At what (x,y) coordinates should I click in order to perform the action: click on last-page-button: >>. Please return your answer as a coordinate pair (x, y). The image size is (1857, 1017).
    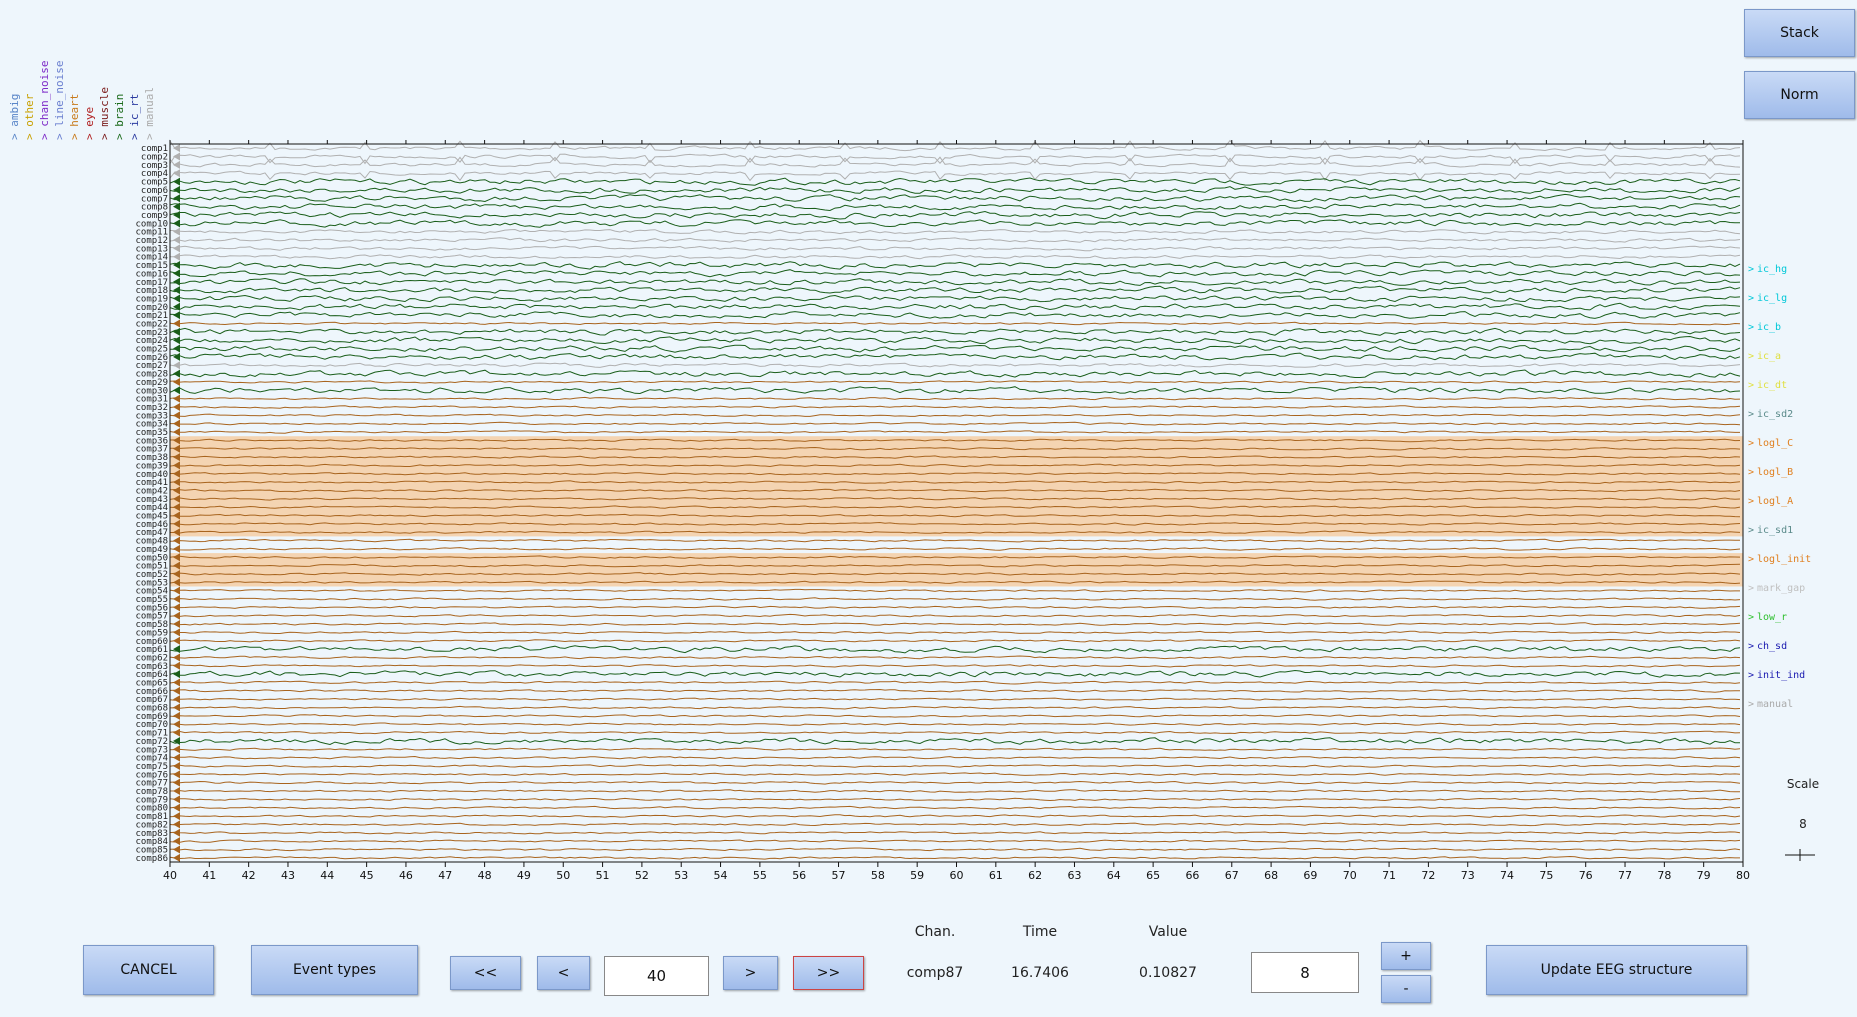
    Looking at the image, I should click on (828, 973).